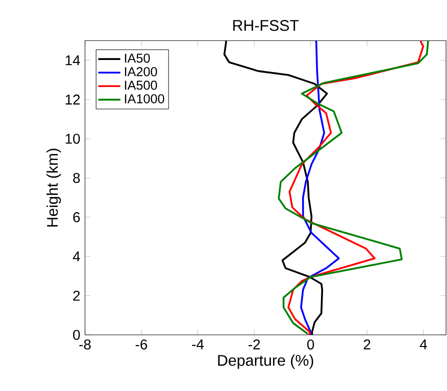 This screenshot has width=447, height=391. I want to click on y-tick-label: 0, so click(76, 335).